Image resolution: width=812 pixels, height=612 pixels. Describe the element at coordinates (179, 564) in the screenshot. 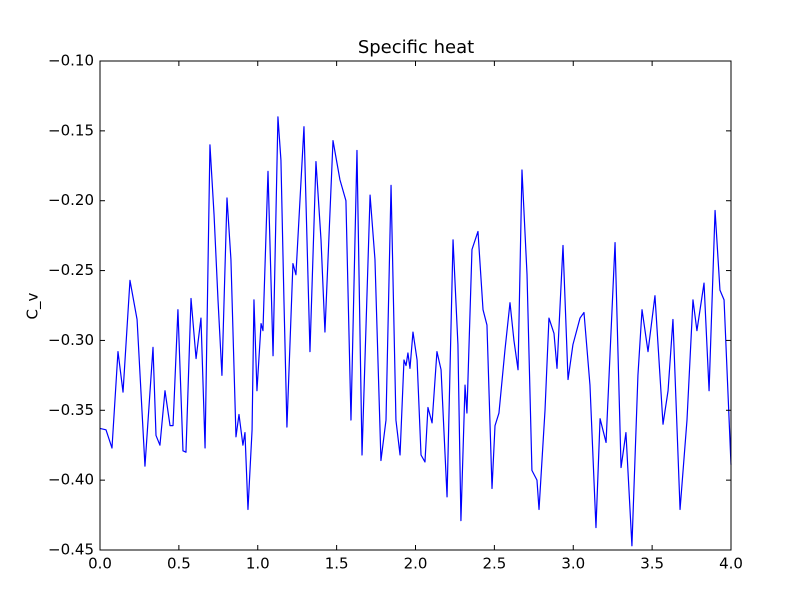

I see `x-tick-label: 0.5` at that location.